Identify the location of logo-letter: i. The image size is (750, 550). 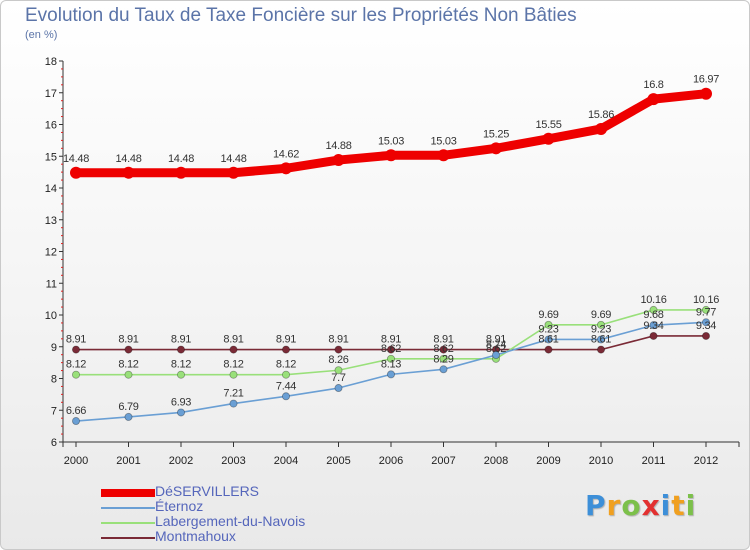
(666, 505).